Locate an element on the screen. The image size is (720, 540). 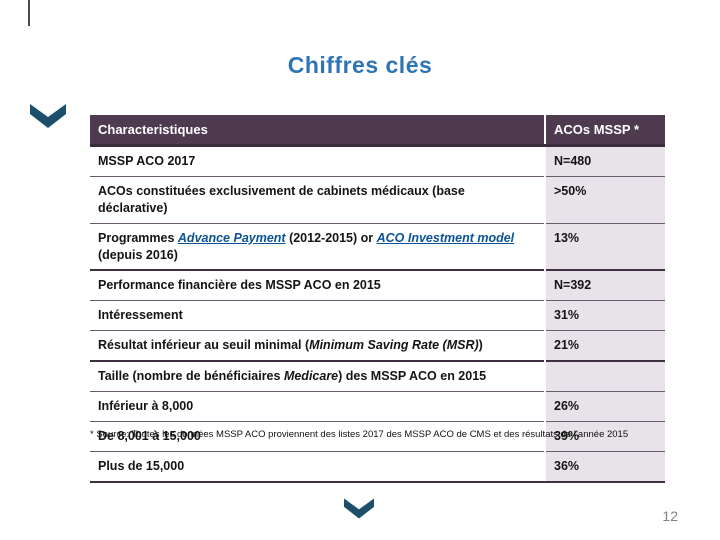
table-row: Plus de 15,000 36% is located at coordinates (377, 467).